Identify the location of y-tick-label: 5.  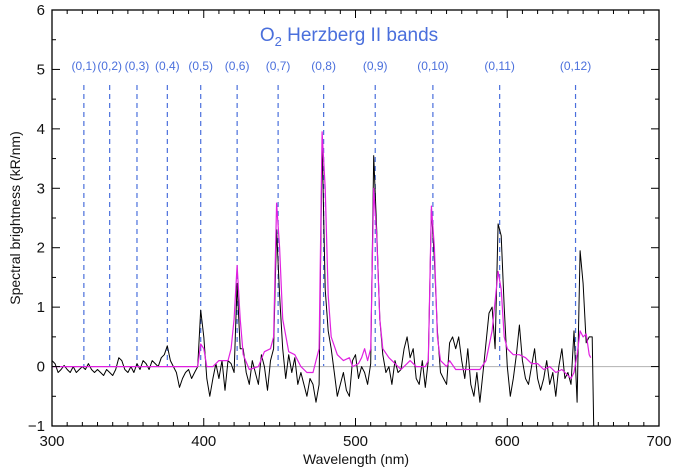
(41, 69).